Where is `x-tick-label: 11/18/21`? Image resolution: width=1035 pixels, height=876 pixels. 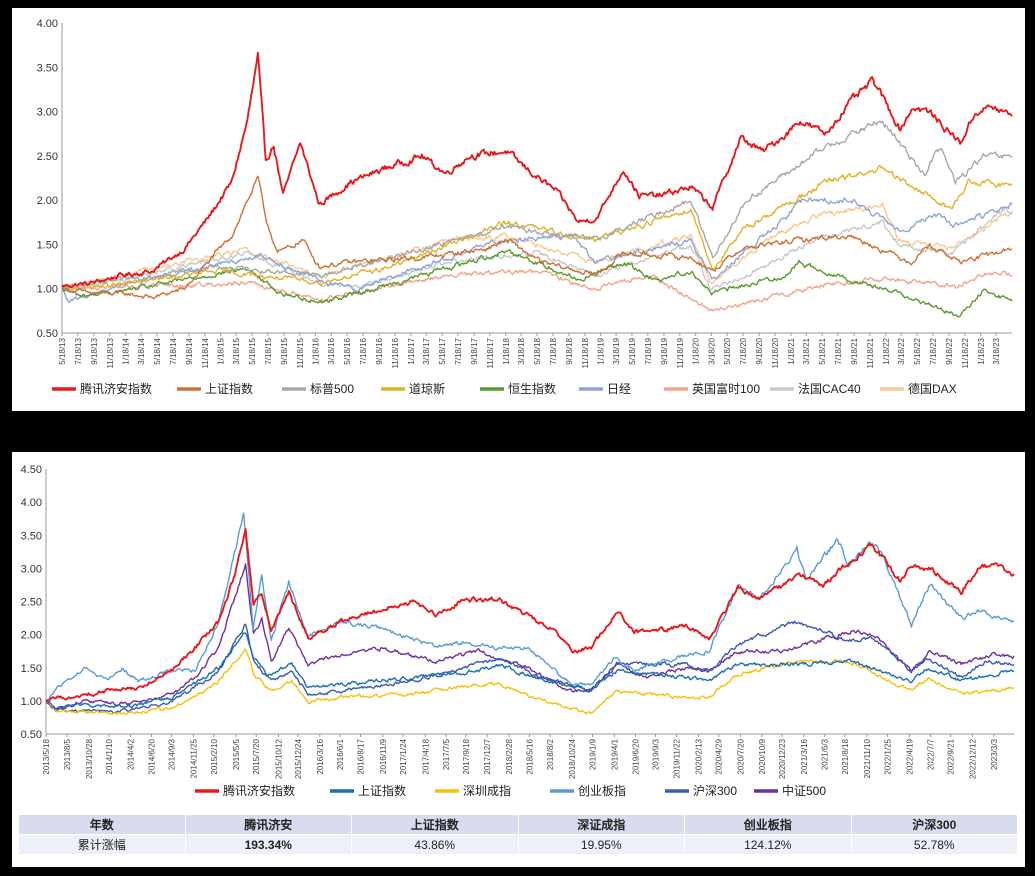
x-tick-label: 11/18/21 is located at coordinates (870, 352).